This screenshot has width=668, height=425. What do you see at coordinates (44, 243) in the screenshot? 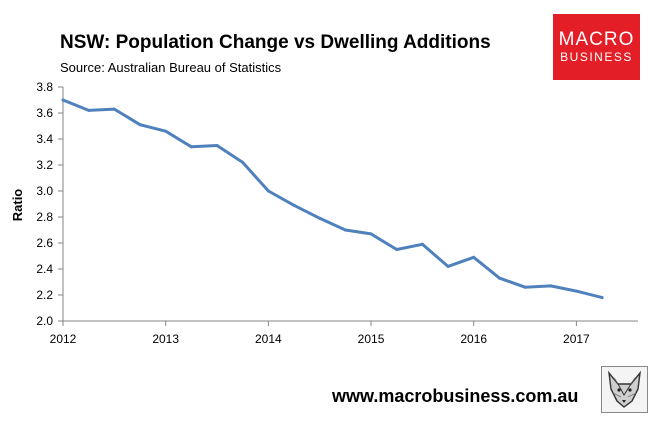
I see `y-tick-label: 2.6` at bounding box center [44, 243].